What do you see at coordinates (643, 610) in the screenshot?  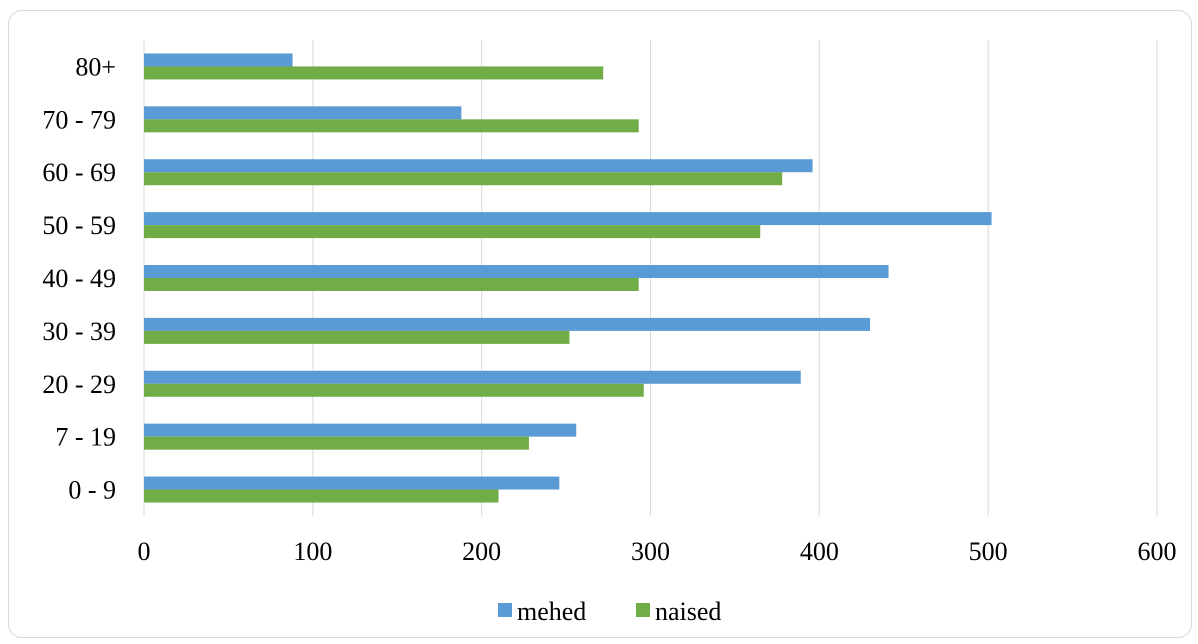 I see `legend-swatch-naised` at bounding box center [643, 610].